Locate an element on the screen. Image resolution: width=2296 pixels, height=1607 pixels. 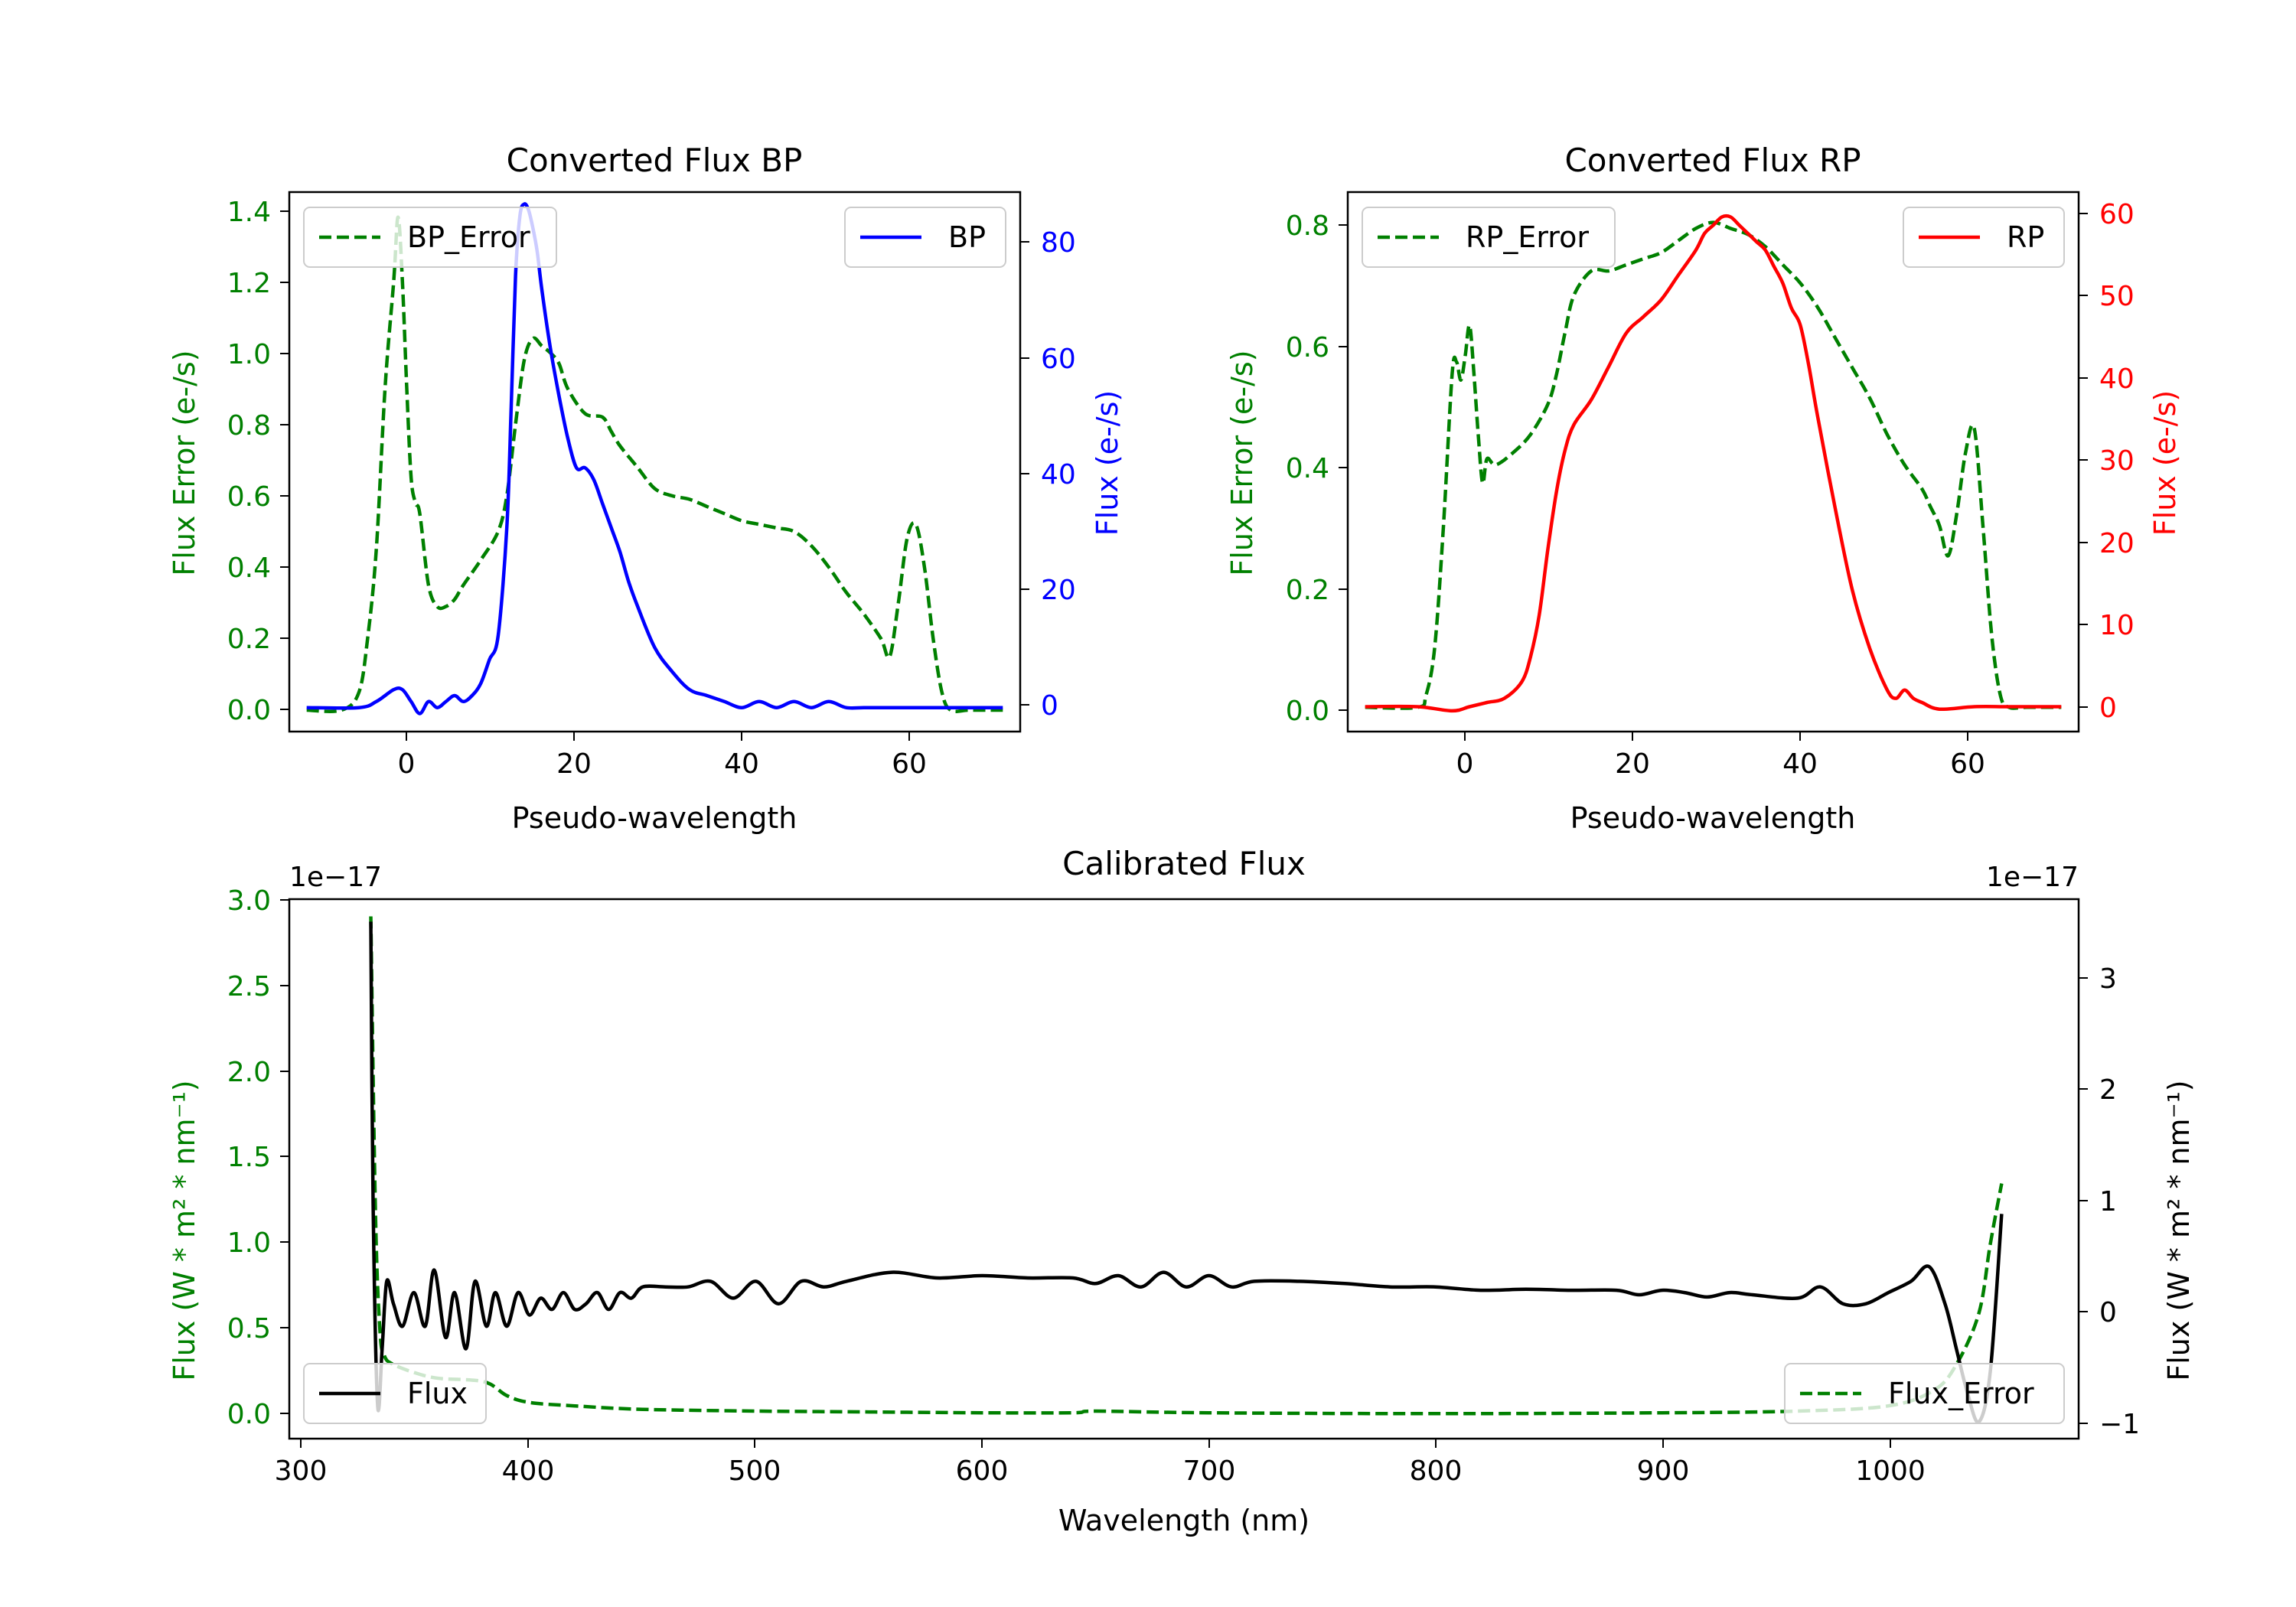
rp-title: Converted Flux RP is located at coordinates (1712, 160).